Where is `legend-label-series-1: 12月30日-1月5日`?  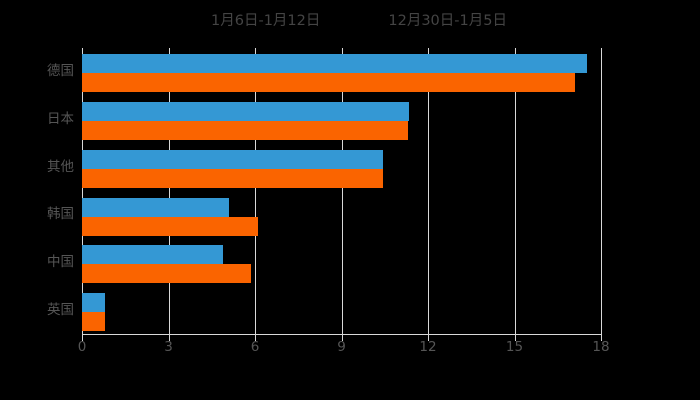 legend-label-series-1: 12月30日-1月5日 is located at coordinates (447, 20).